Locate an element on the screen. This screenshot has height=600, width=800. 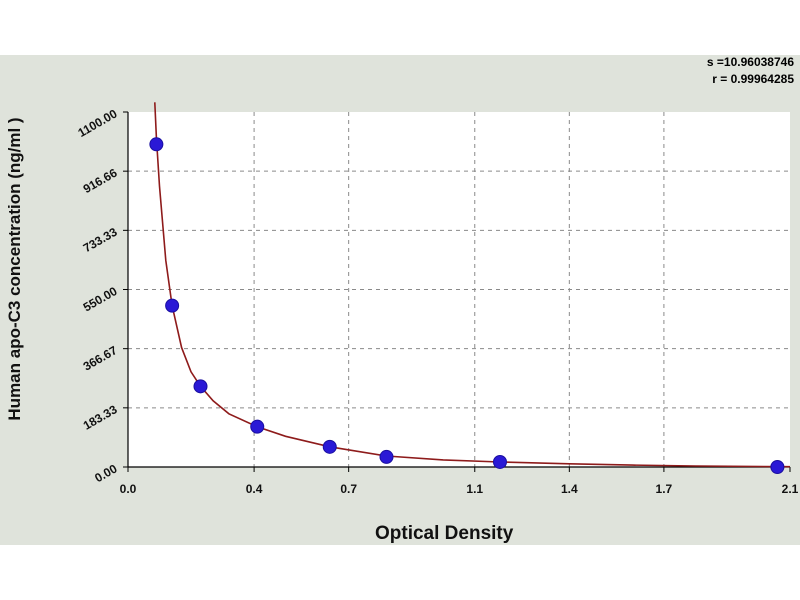
y-tick-label: 183.33 is located at coordinates (100, 417).